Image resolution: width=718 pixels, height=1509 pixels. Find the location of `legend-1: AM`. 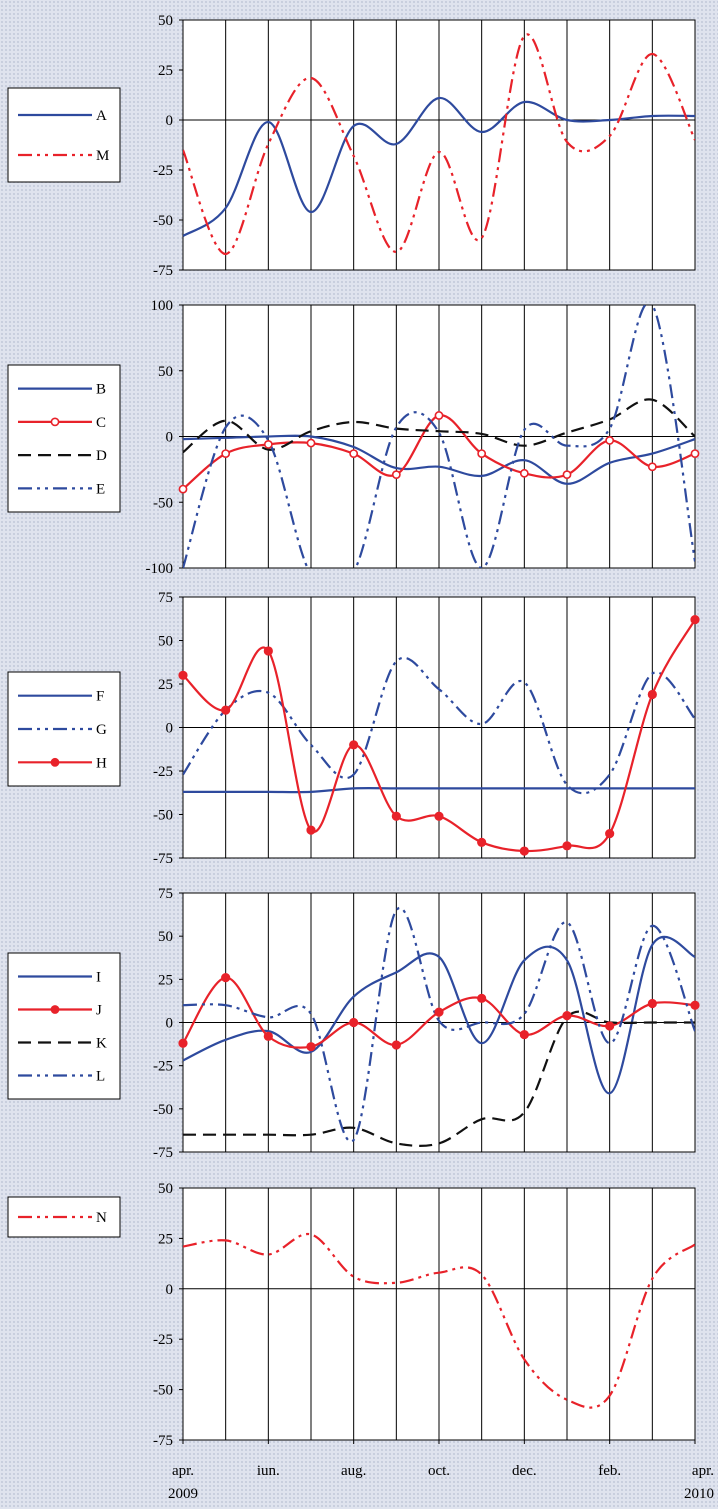

legend-1: AM is located at coordinates (64, 135).